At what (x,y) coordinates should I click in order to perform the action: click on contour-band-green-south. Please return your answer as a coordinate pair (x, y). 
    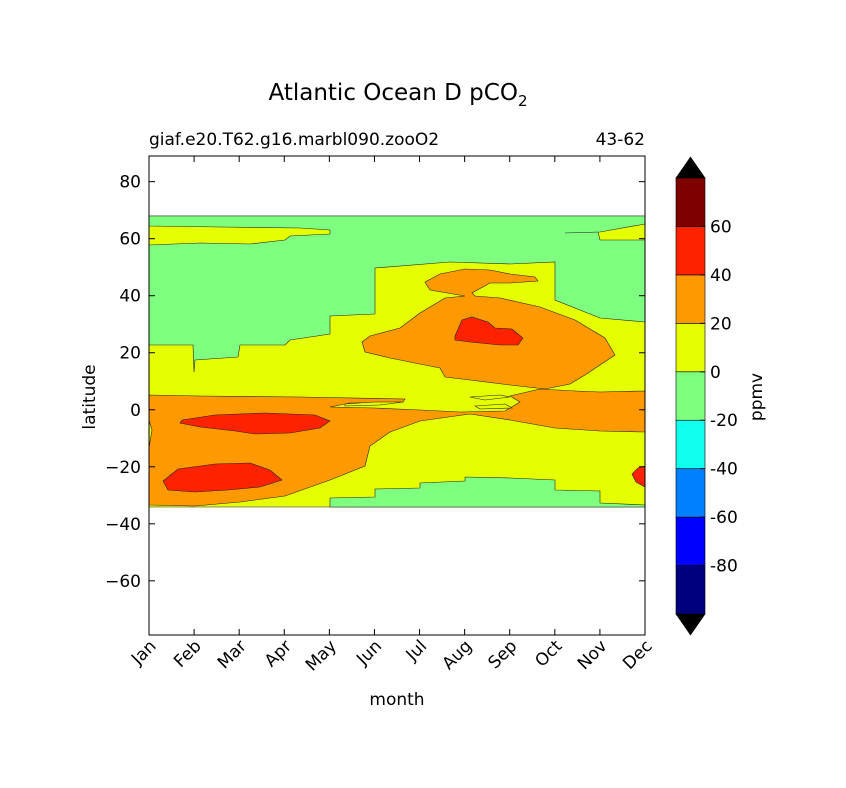
    Looking at the image, I should click on (487, 492).